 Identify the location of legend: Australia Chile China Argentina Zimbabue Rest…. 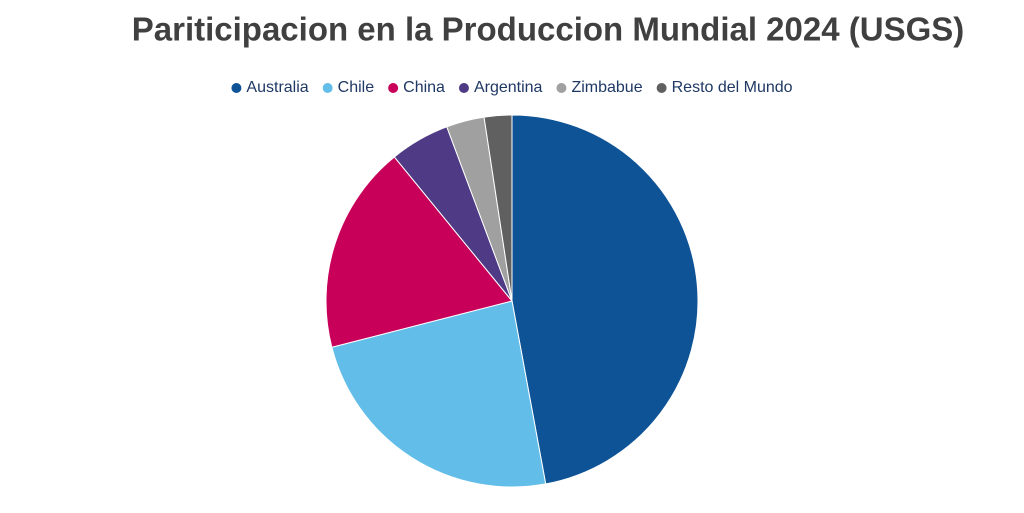
(512, 87).